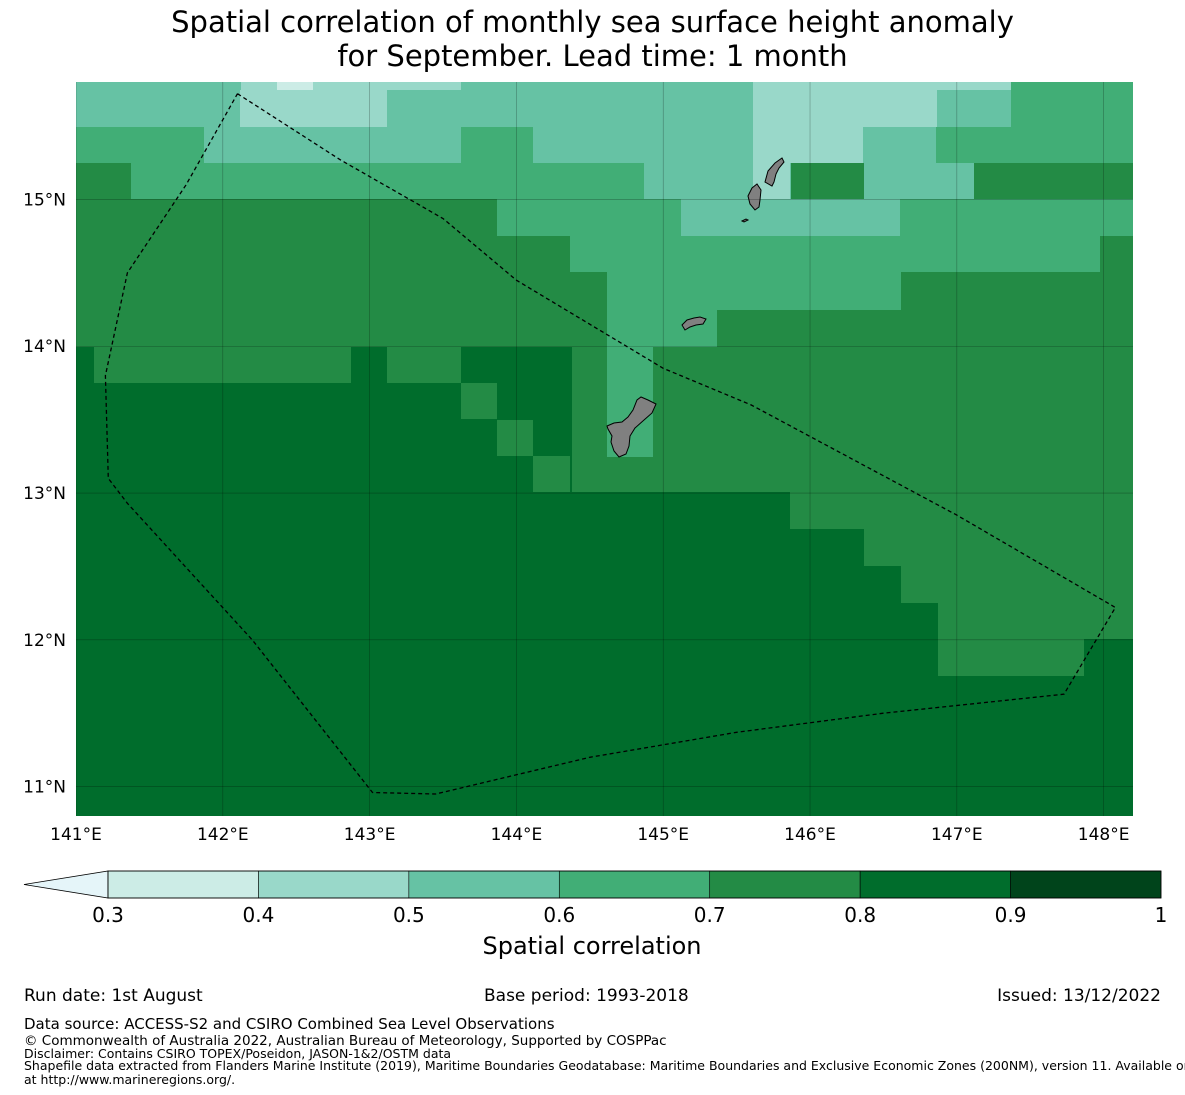 This screenshot has height=1095, width=1185. Describe the element at coordinates (66, 884) in the screenshot. I see `colorbar-extend-triangle` at that location.